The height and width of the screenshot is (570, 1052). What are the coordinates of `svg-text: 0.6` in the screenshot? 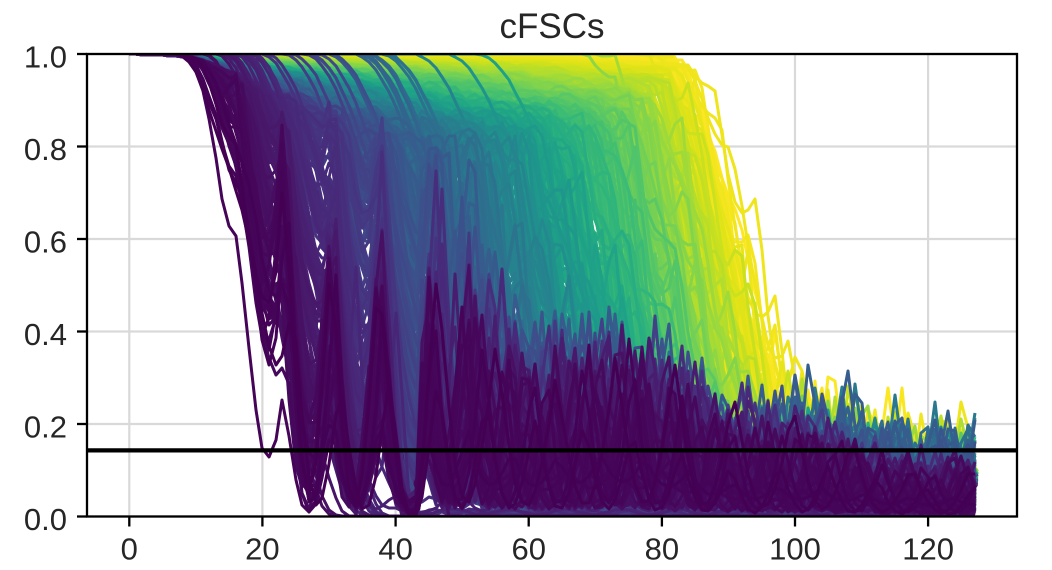 It's located at (45, 242).